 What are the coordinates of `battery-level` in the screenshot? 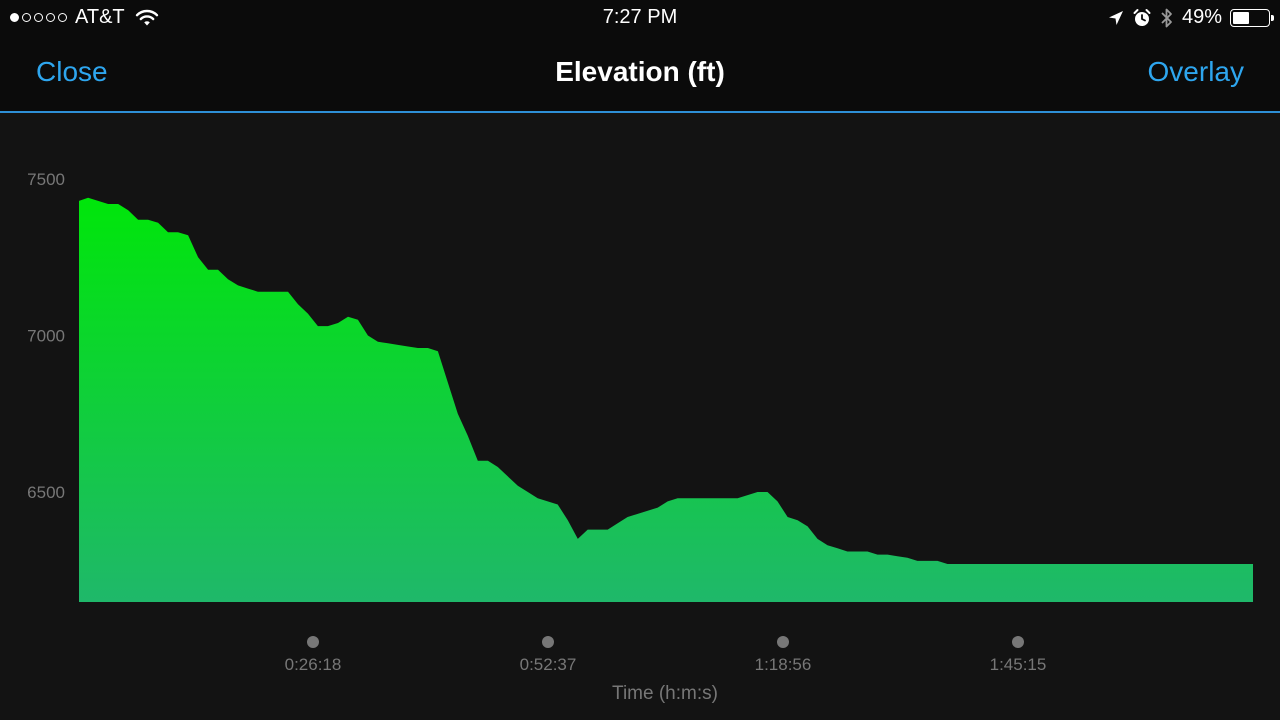 It's located at (1241, 17).